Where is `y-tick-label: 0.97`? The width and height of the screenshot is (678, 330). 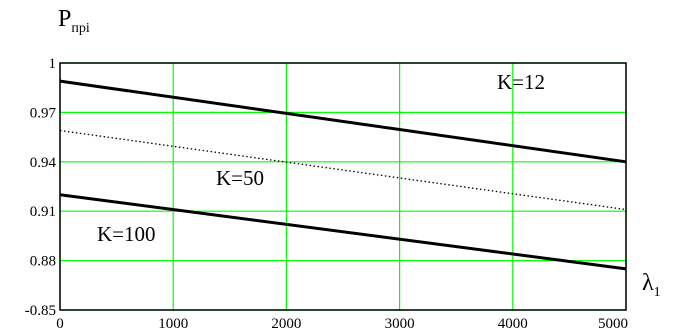
y-tick-label: 0.97 is located at coordinates (43, 113).